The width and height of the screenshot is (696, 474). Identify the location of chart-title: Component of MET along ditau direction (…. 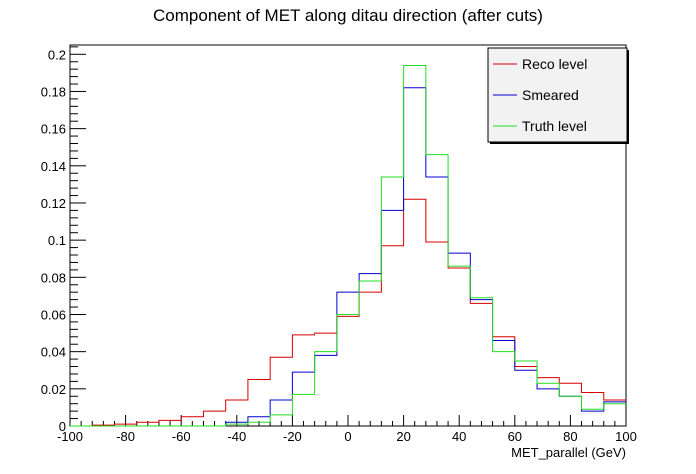
(348, 15).